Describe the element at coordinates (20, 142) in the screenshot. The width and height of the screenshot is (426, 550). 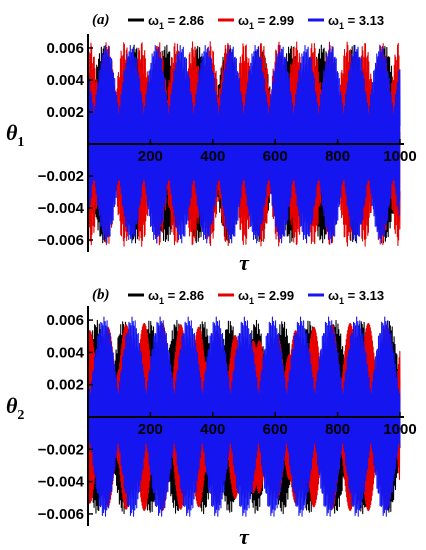
I see `y-axis-label-sub: 1` at that location.